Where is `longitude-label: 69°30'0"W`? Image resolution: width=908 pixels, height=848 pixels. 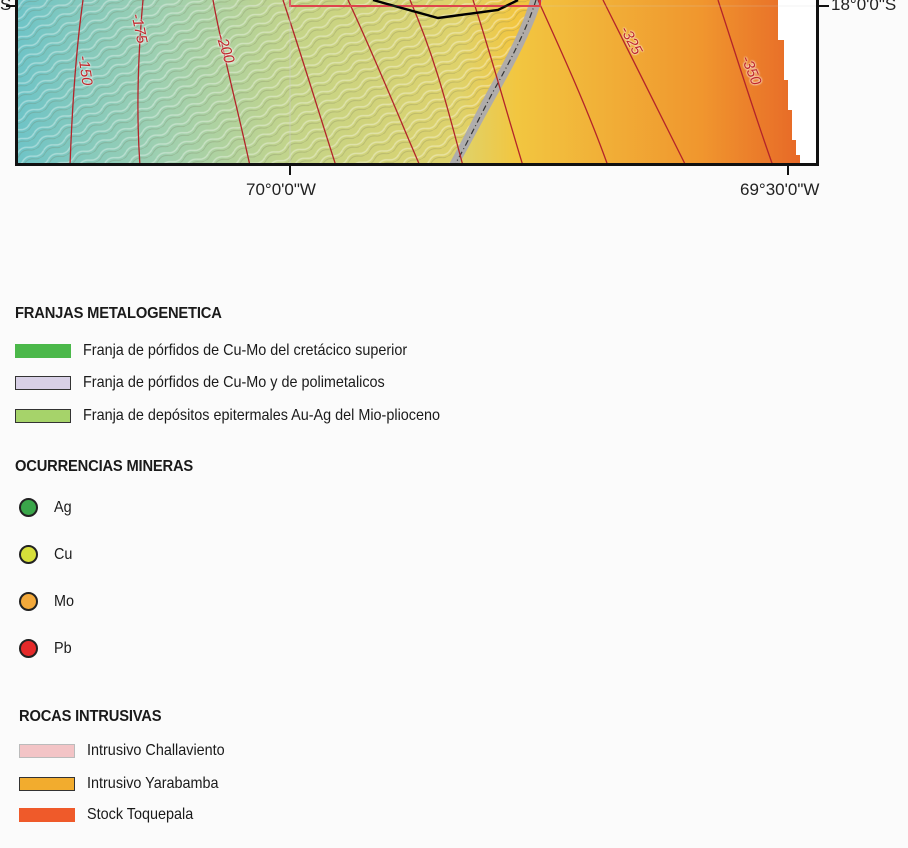
longitude-label: 69°30'0"W is located at coordinates (780, 189).